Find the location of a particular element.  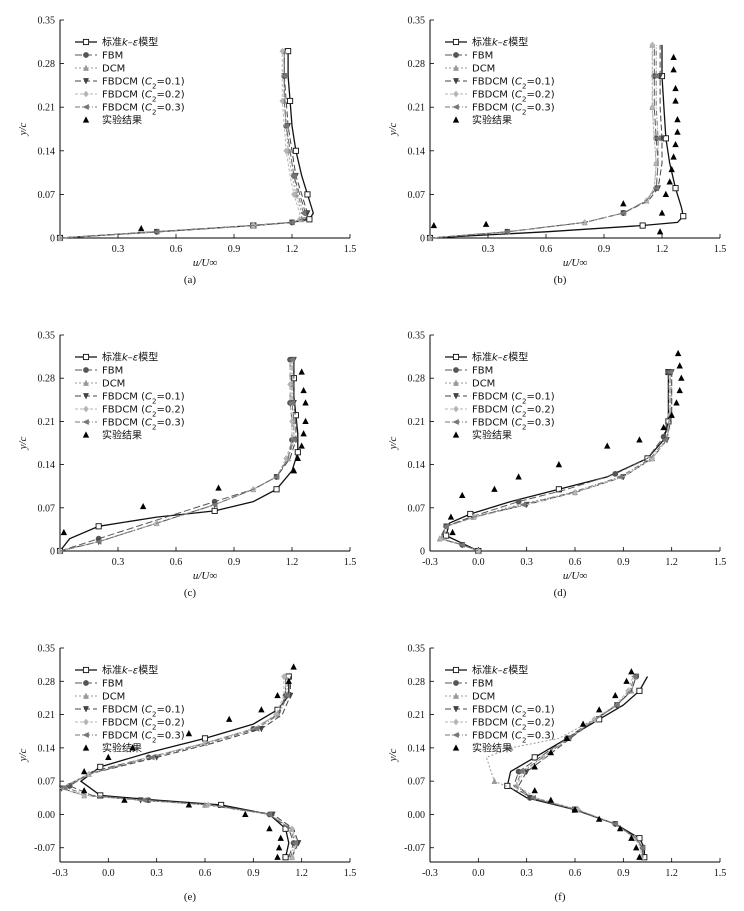

x-tick-label: 0.0 is located at coordinates (478, 873).